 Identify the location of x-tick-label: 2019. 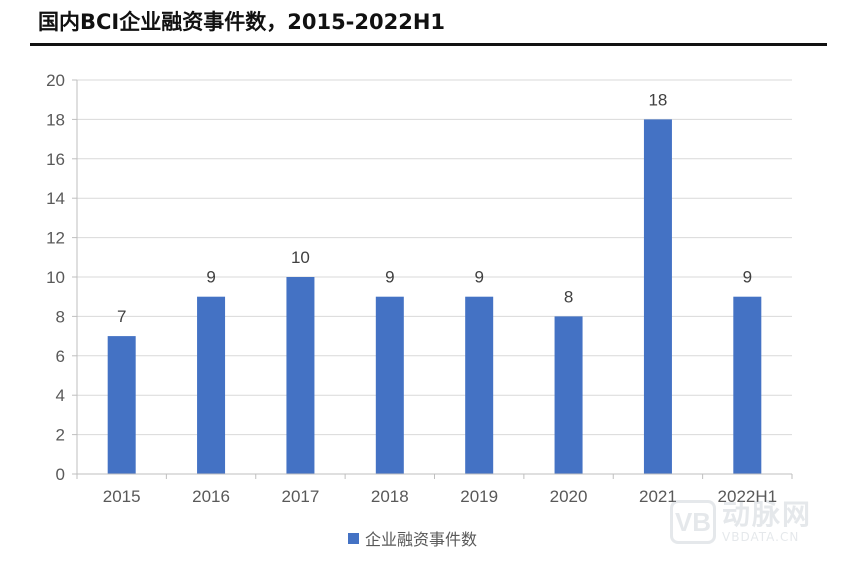
(479, 496).